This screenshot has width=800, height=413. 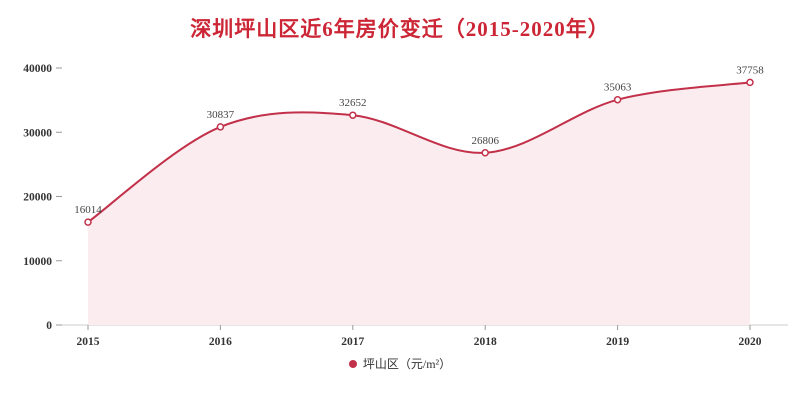 What do you see at coordinates (750, 342) in the screenshot?
I see `svg-text: 2020` at bounding box center [750, 342].